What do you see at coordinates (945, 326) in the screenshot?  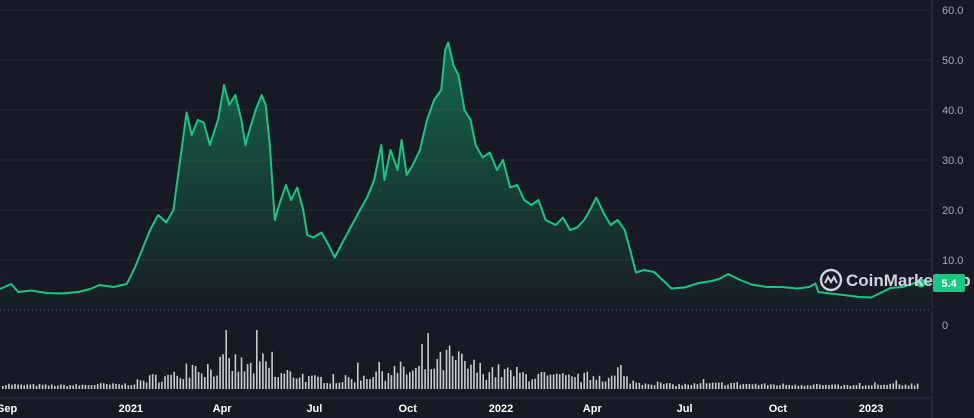 I see `volume-zero-label: 0` at bounding box center [945, 326].